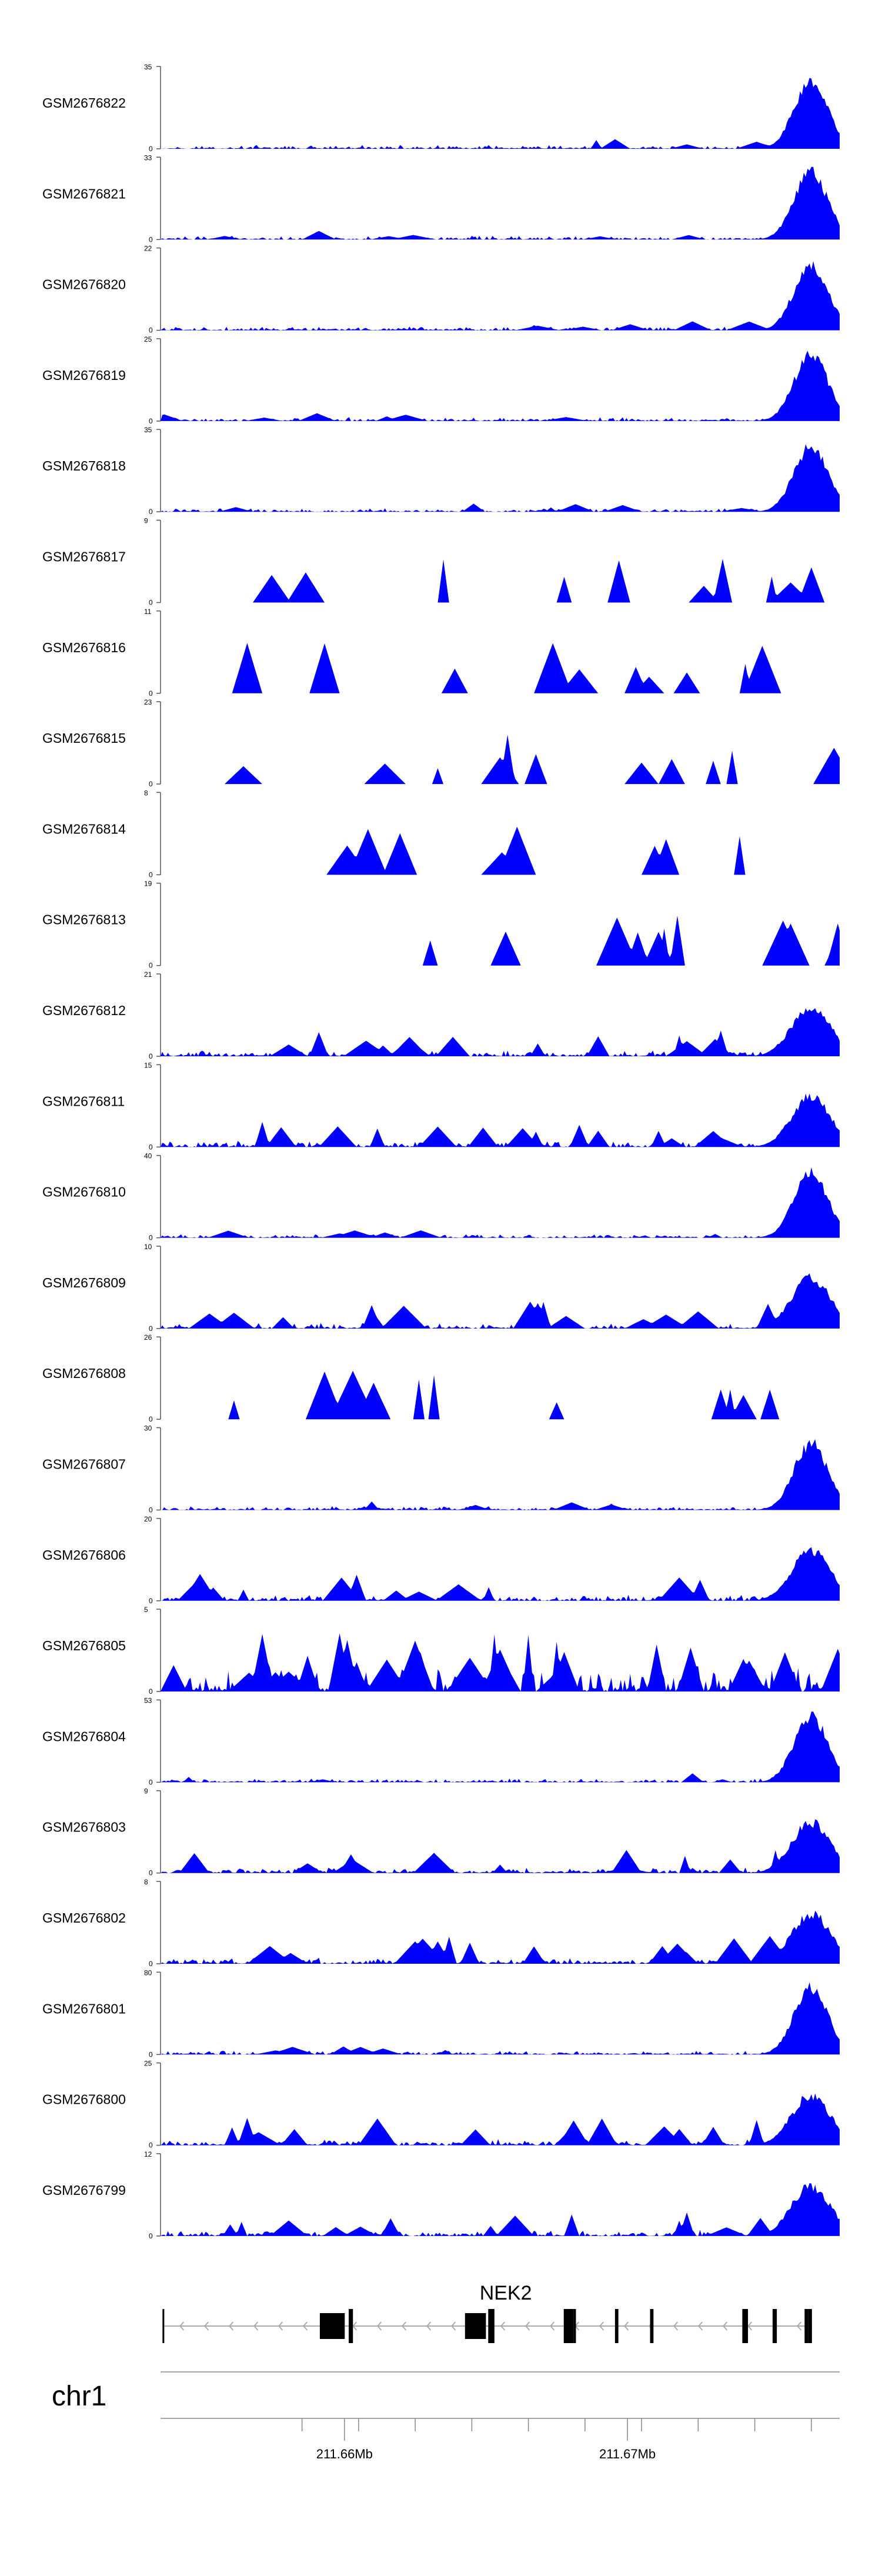  What do you see at coordinates (148, 612) in the screenshot?
I see `y-max-label: 11` at bounding box center [148, 612].